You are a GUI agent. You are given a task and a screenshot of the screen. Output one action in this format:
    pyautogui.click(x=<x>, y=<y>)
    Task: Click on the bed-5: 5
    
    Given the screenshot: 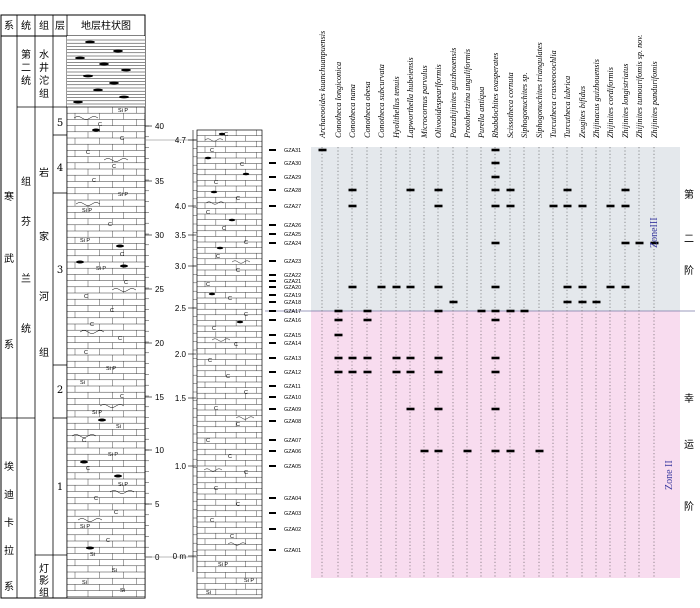 What is the action you would take?
    pyautogui.click(x=60, y=123)
    